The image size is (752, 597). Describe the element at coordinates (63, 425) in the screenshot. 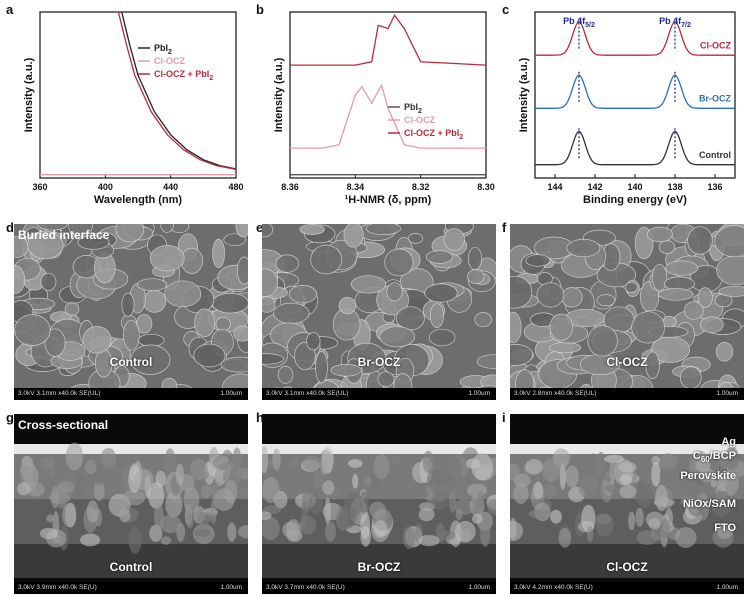

I see `region-title: Cross-sectional` at that location.